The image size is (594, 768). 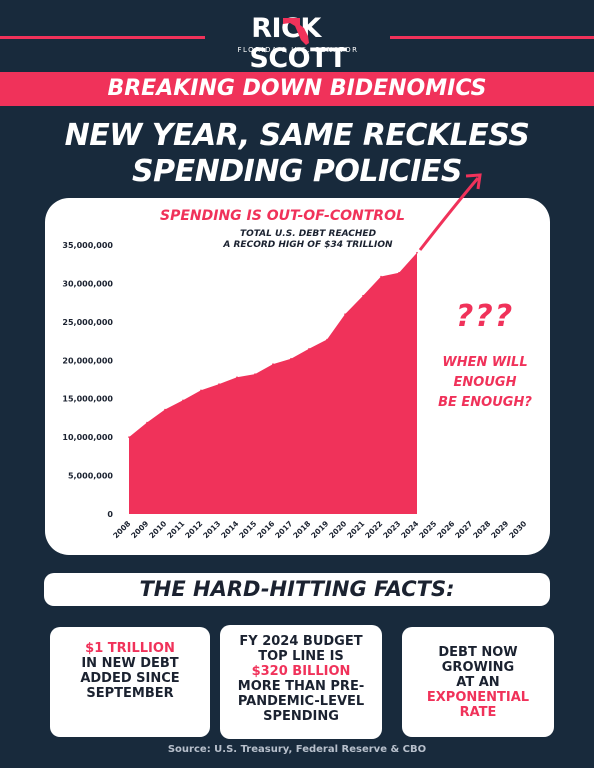 What do you see at coordinates (478, 712) in the screenshot?
I see `fact3-line-5: RATE` at bounding box center [478, 712].